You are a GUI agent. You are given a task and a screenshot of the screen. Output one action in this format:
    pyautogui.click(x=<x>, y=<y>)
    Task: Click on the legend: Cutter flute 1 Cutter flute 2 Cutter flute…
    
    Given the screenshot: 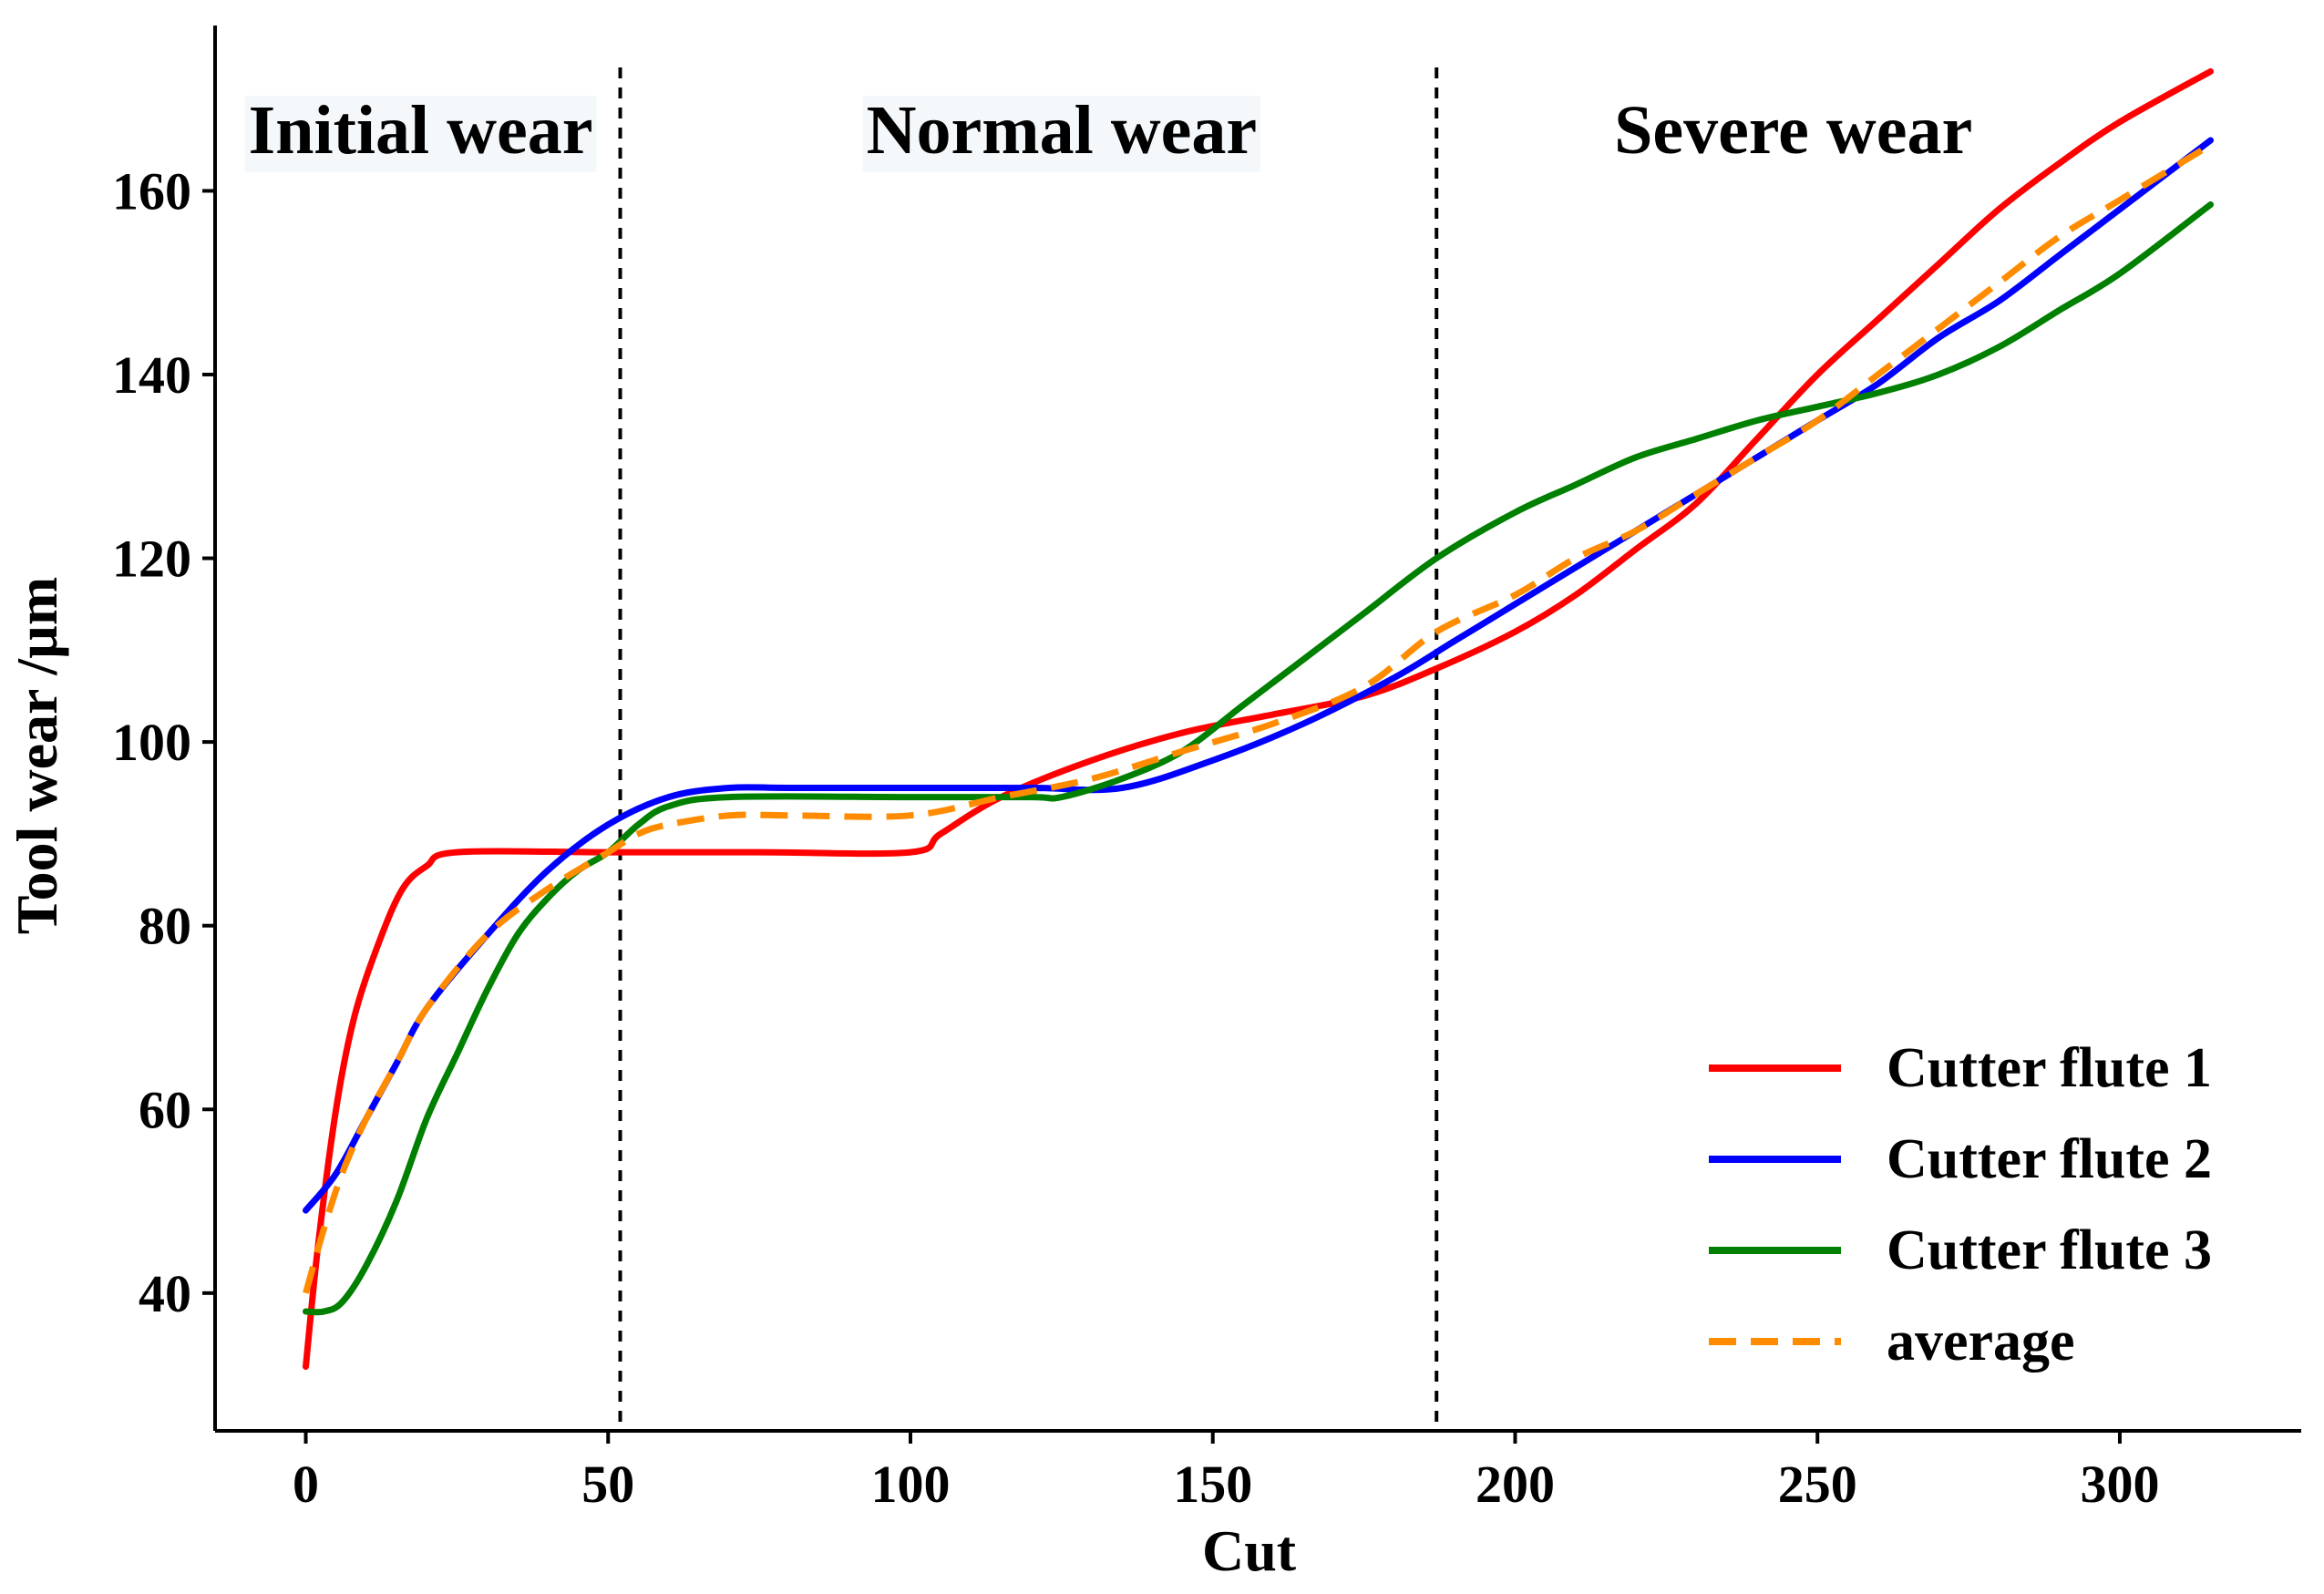 What is the action you would take?
    pyautogui.click(x=1960, y=1205)
    